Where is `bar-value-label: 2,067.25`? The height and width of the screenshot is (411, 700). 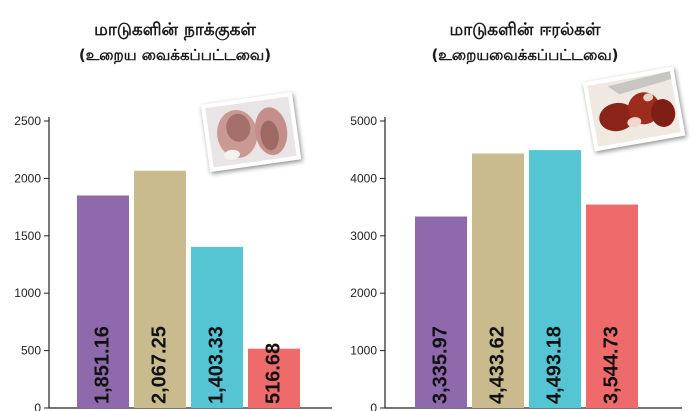
bar-value-label: 2,067.25 is located at coordinates (159, 365).